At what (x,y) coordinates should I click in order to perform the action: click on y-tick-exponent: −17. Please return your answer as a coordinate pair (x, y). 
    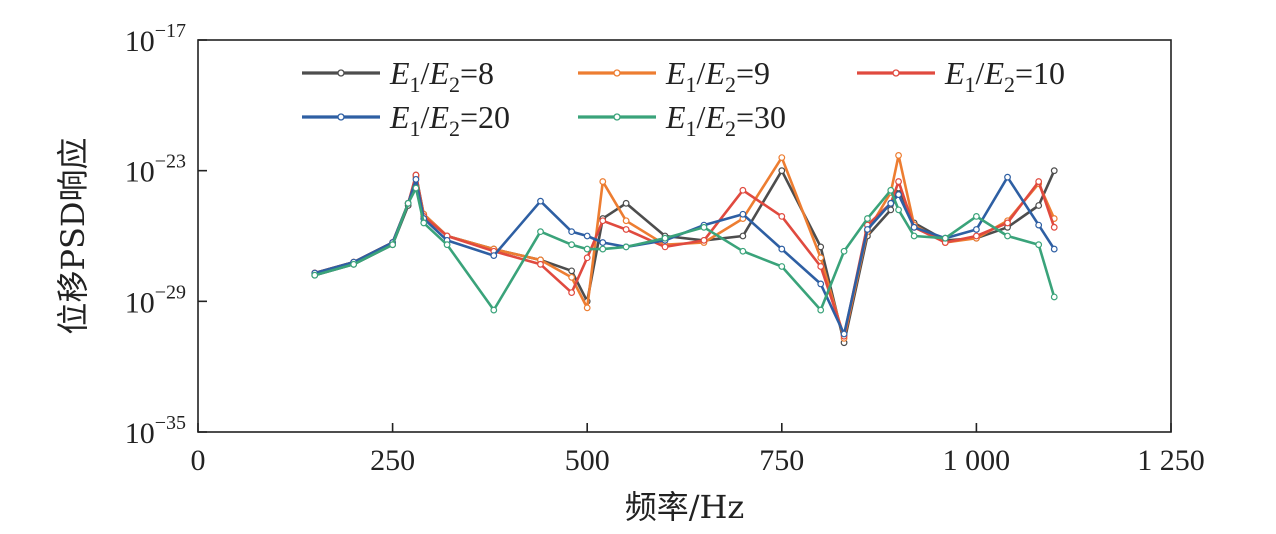
    Looking at the image, I should click on (170, 31).